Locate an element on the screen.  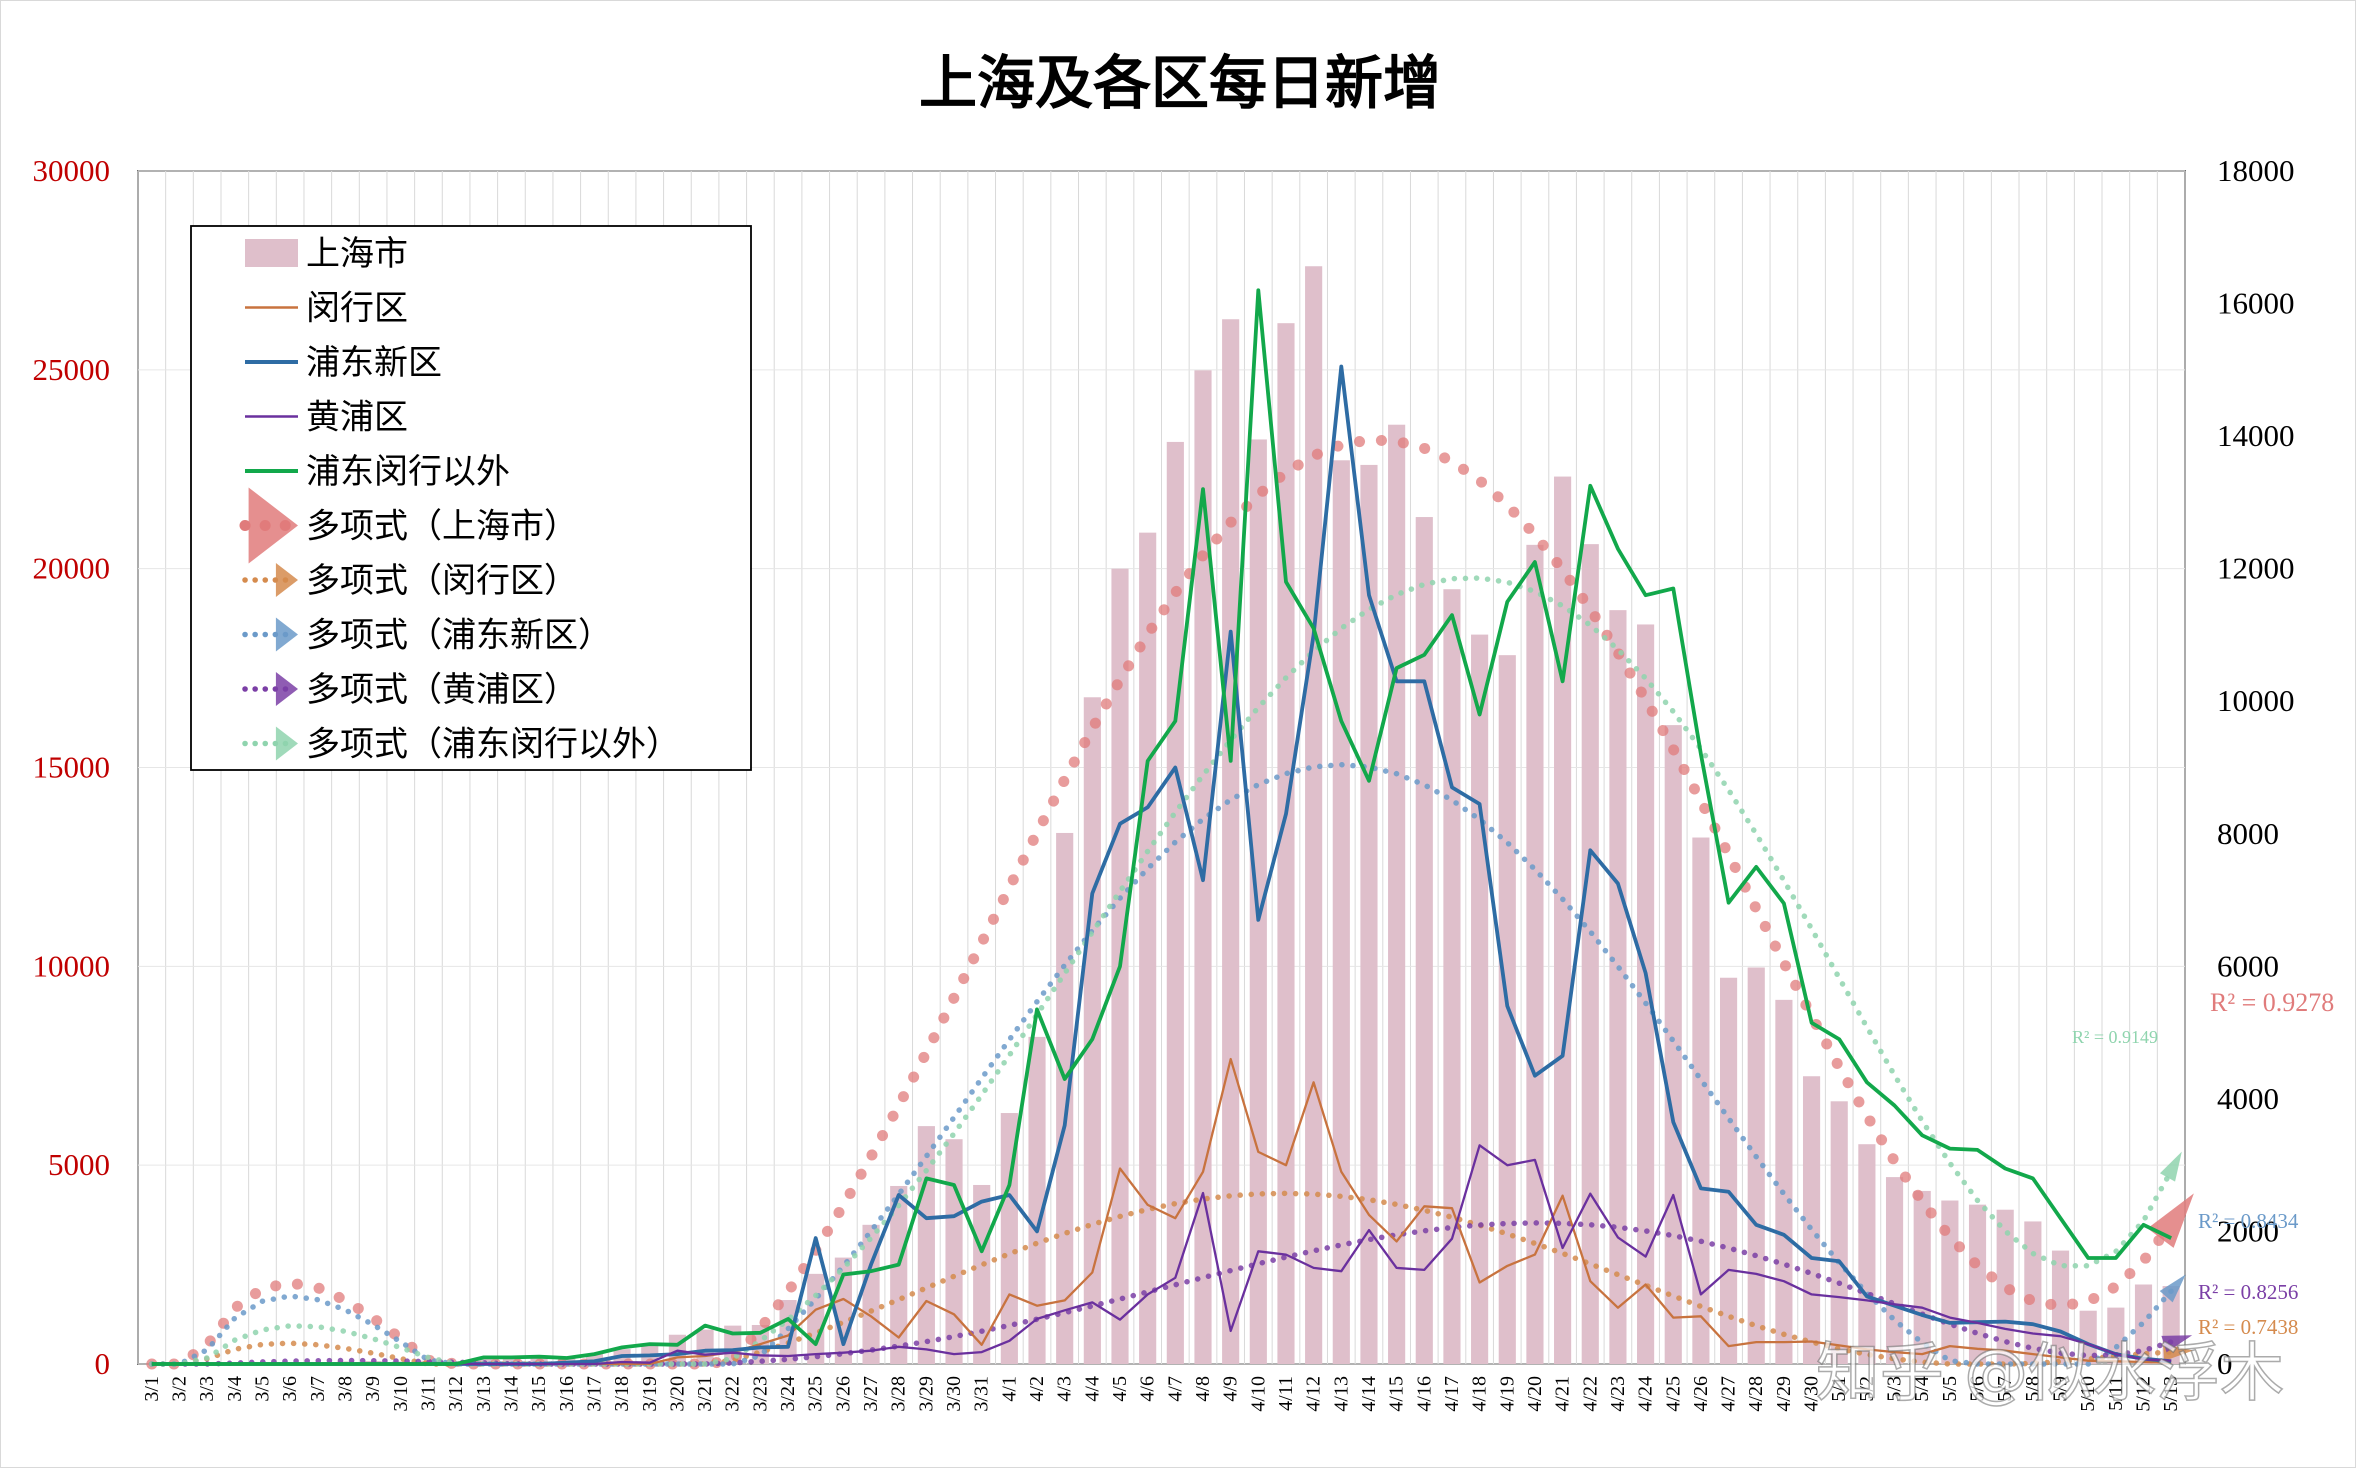
x-tick-3-11: 3/11 is located at coordinates (428, 1393).